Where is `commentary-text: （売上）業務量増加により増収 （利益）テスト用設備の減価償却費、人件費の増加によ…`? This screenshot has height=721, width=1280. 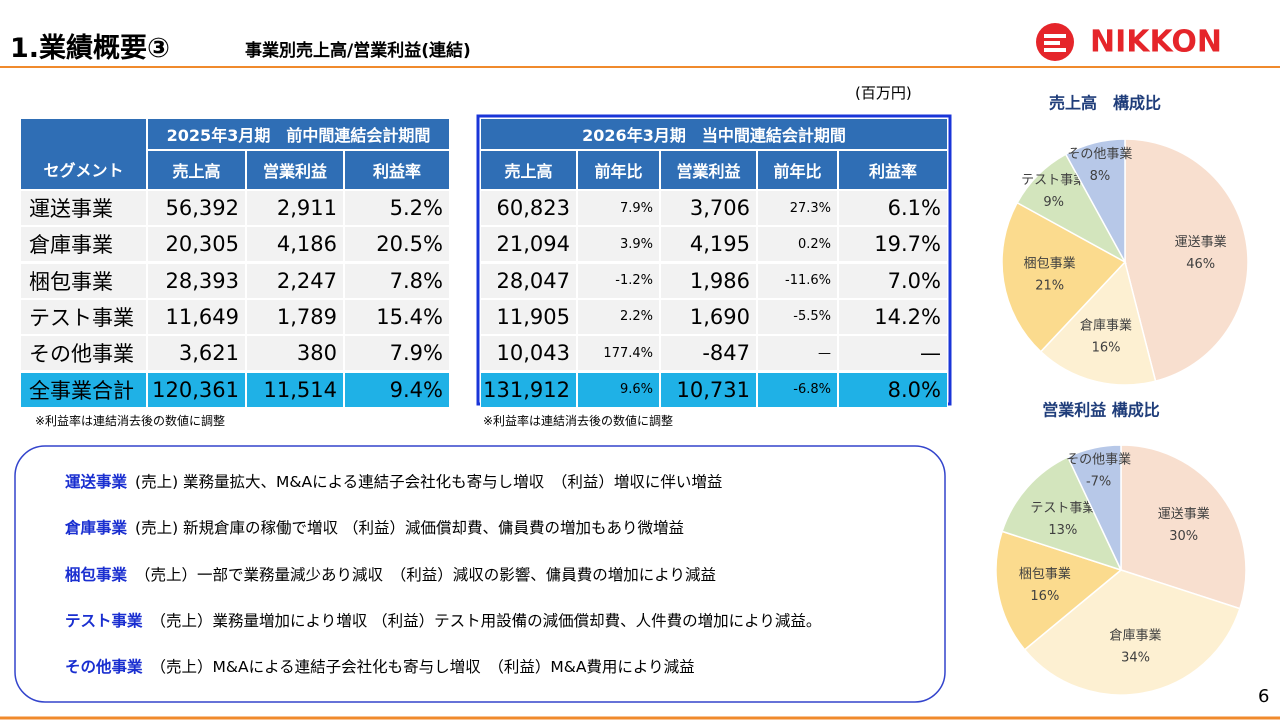 commentary-text: （売上）業務量増加により増収 （利益）テスト用設備の減価償却費、人件費の増加によ… is located at coordinates (486, 620).